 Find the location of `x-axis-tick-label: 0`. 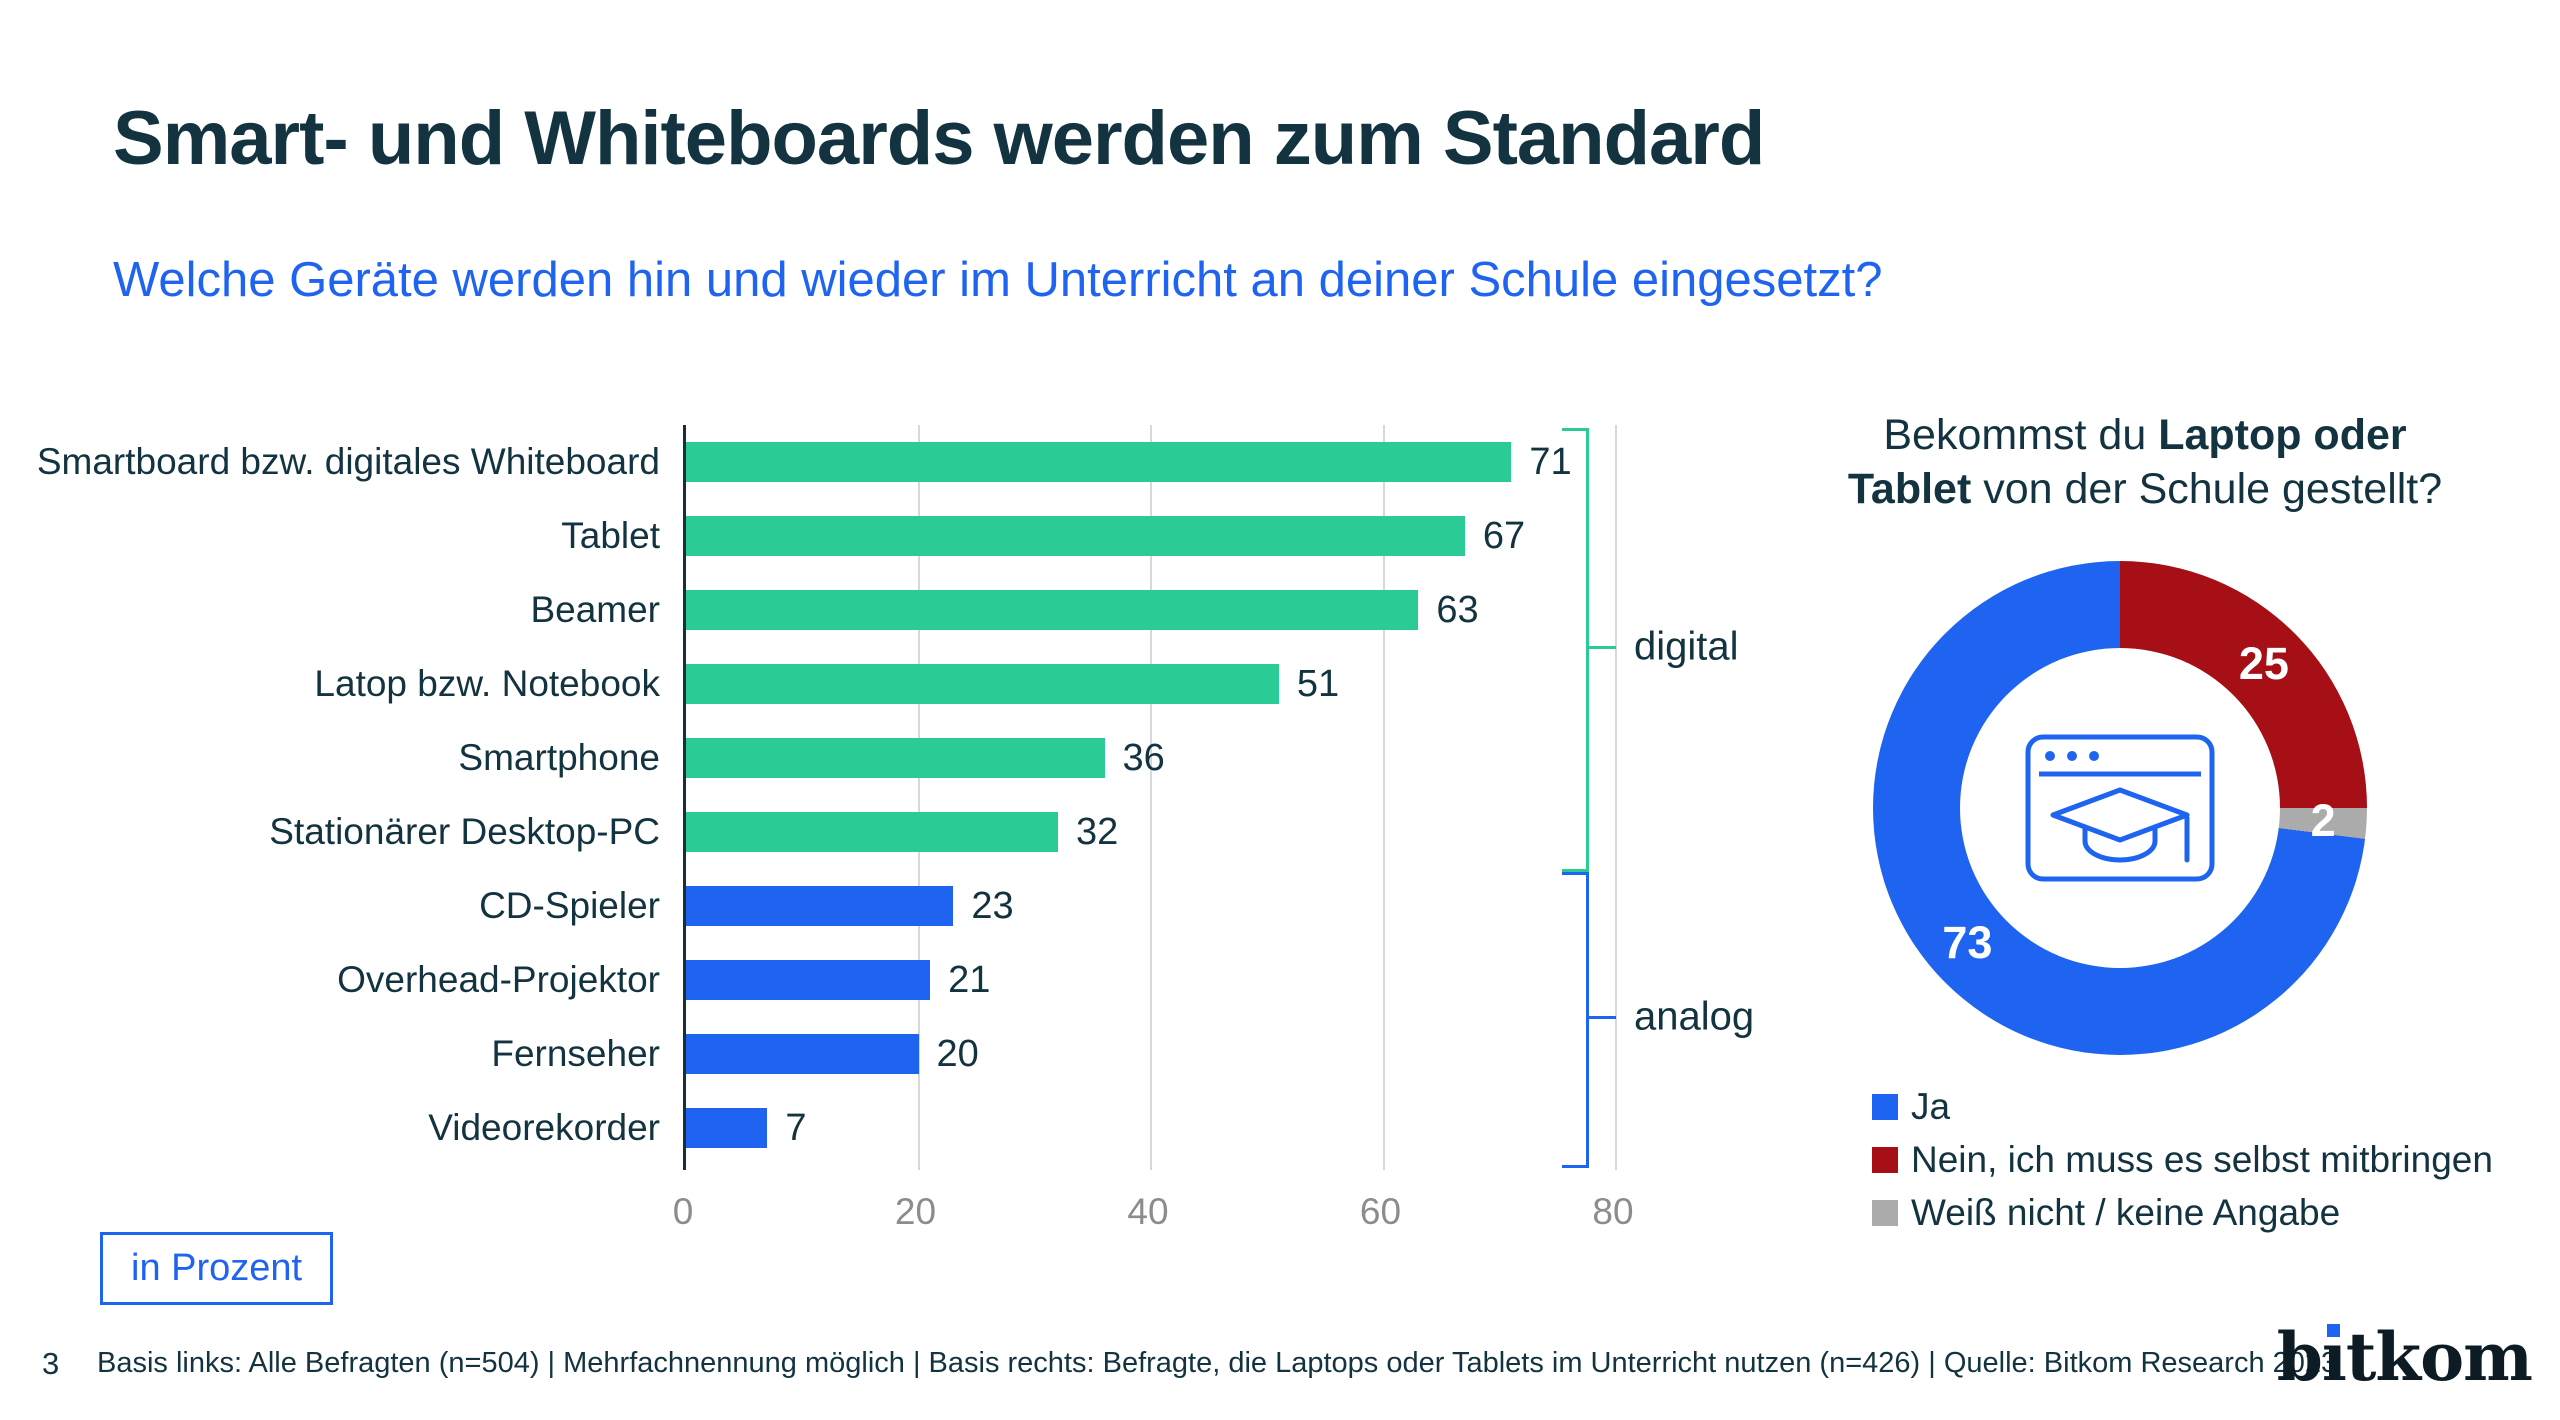

x-axis-tick-label: 0 is located at coordinates (683, 1211).